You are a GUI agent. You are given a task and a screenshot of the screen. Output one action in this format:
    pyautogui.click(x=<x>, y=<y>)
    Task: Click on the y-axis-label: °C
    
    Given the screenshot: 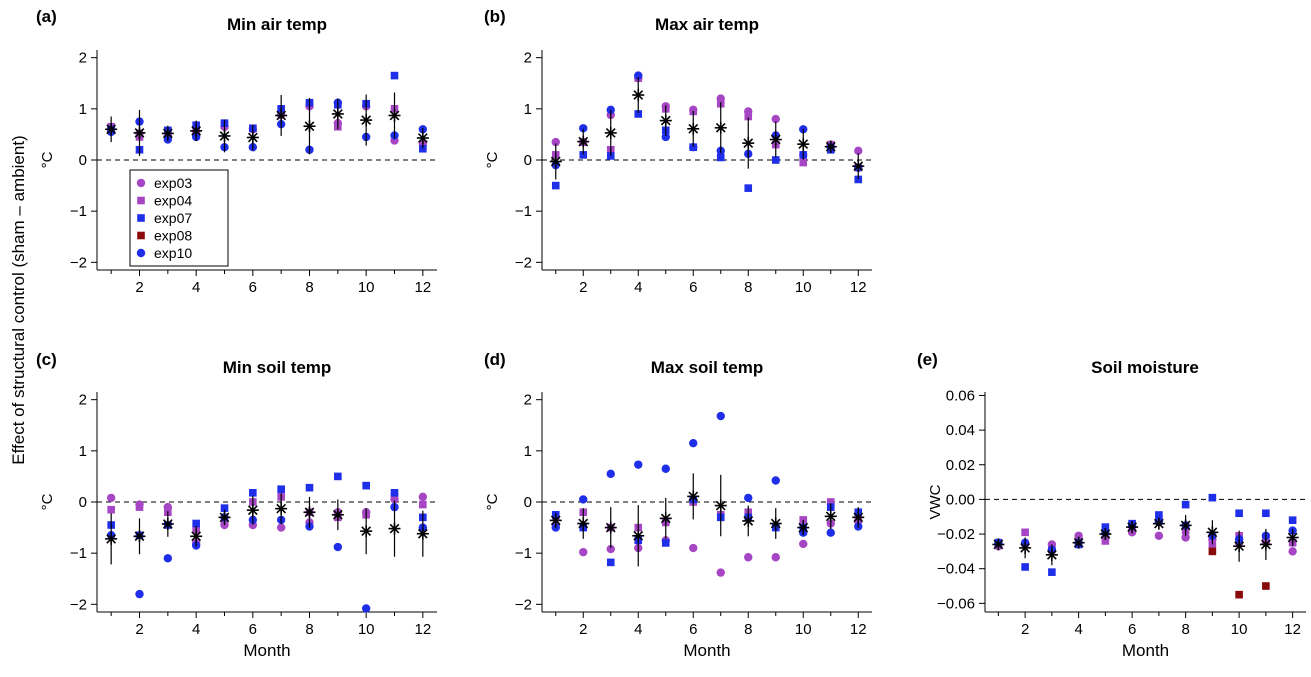 What is the action you would take?
    pyautogui.click(x=492, y=501)
    